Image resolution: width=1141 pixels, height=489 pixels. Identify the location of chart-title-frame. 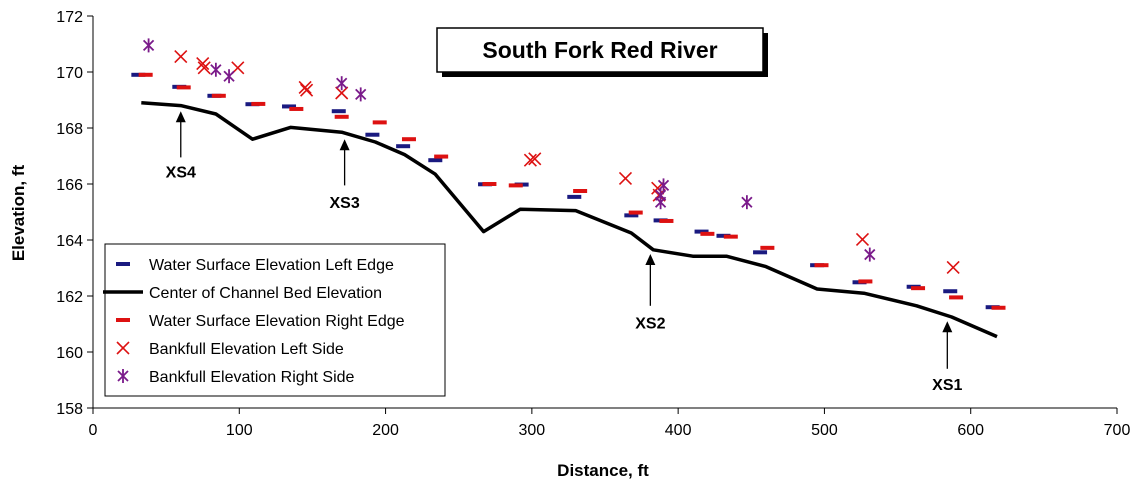
(600, 50).